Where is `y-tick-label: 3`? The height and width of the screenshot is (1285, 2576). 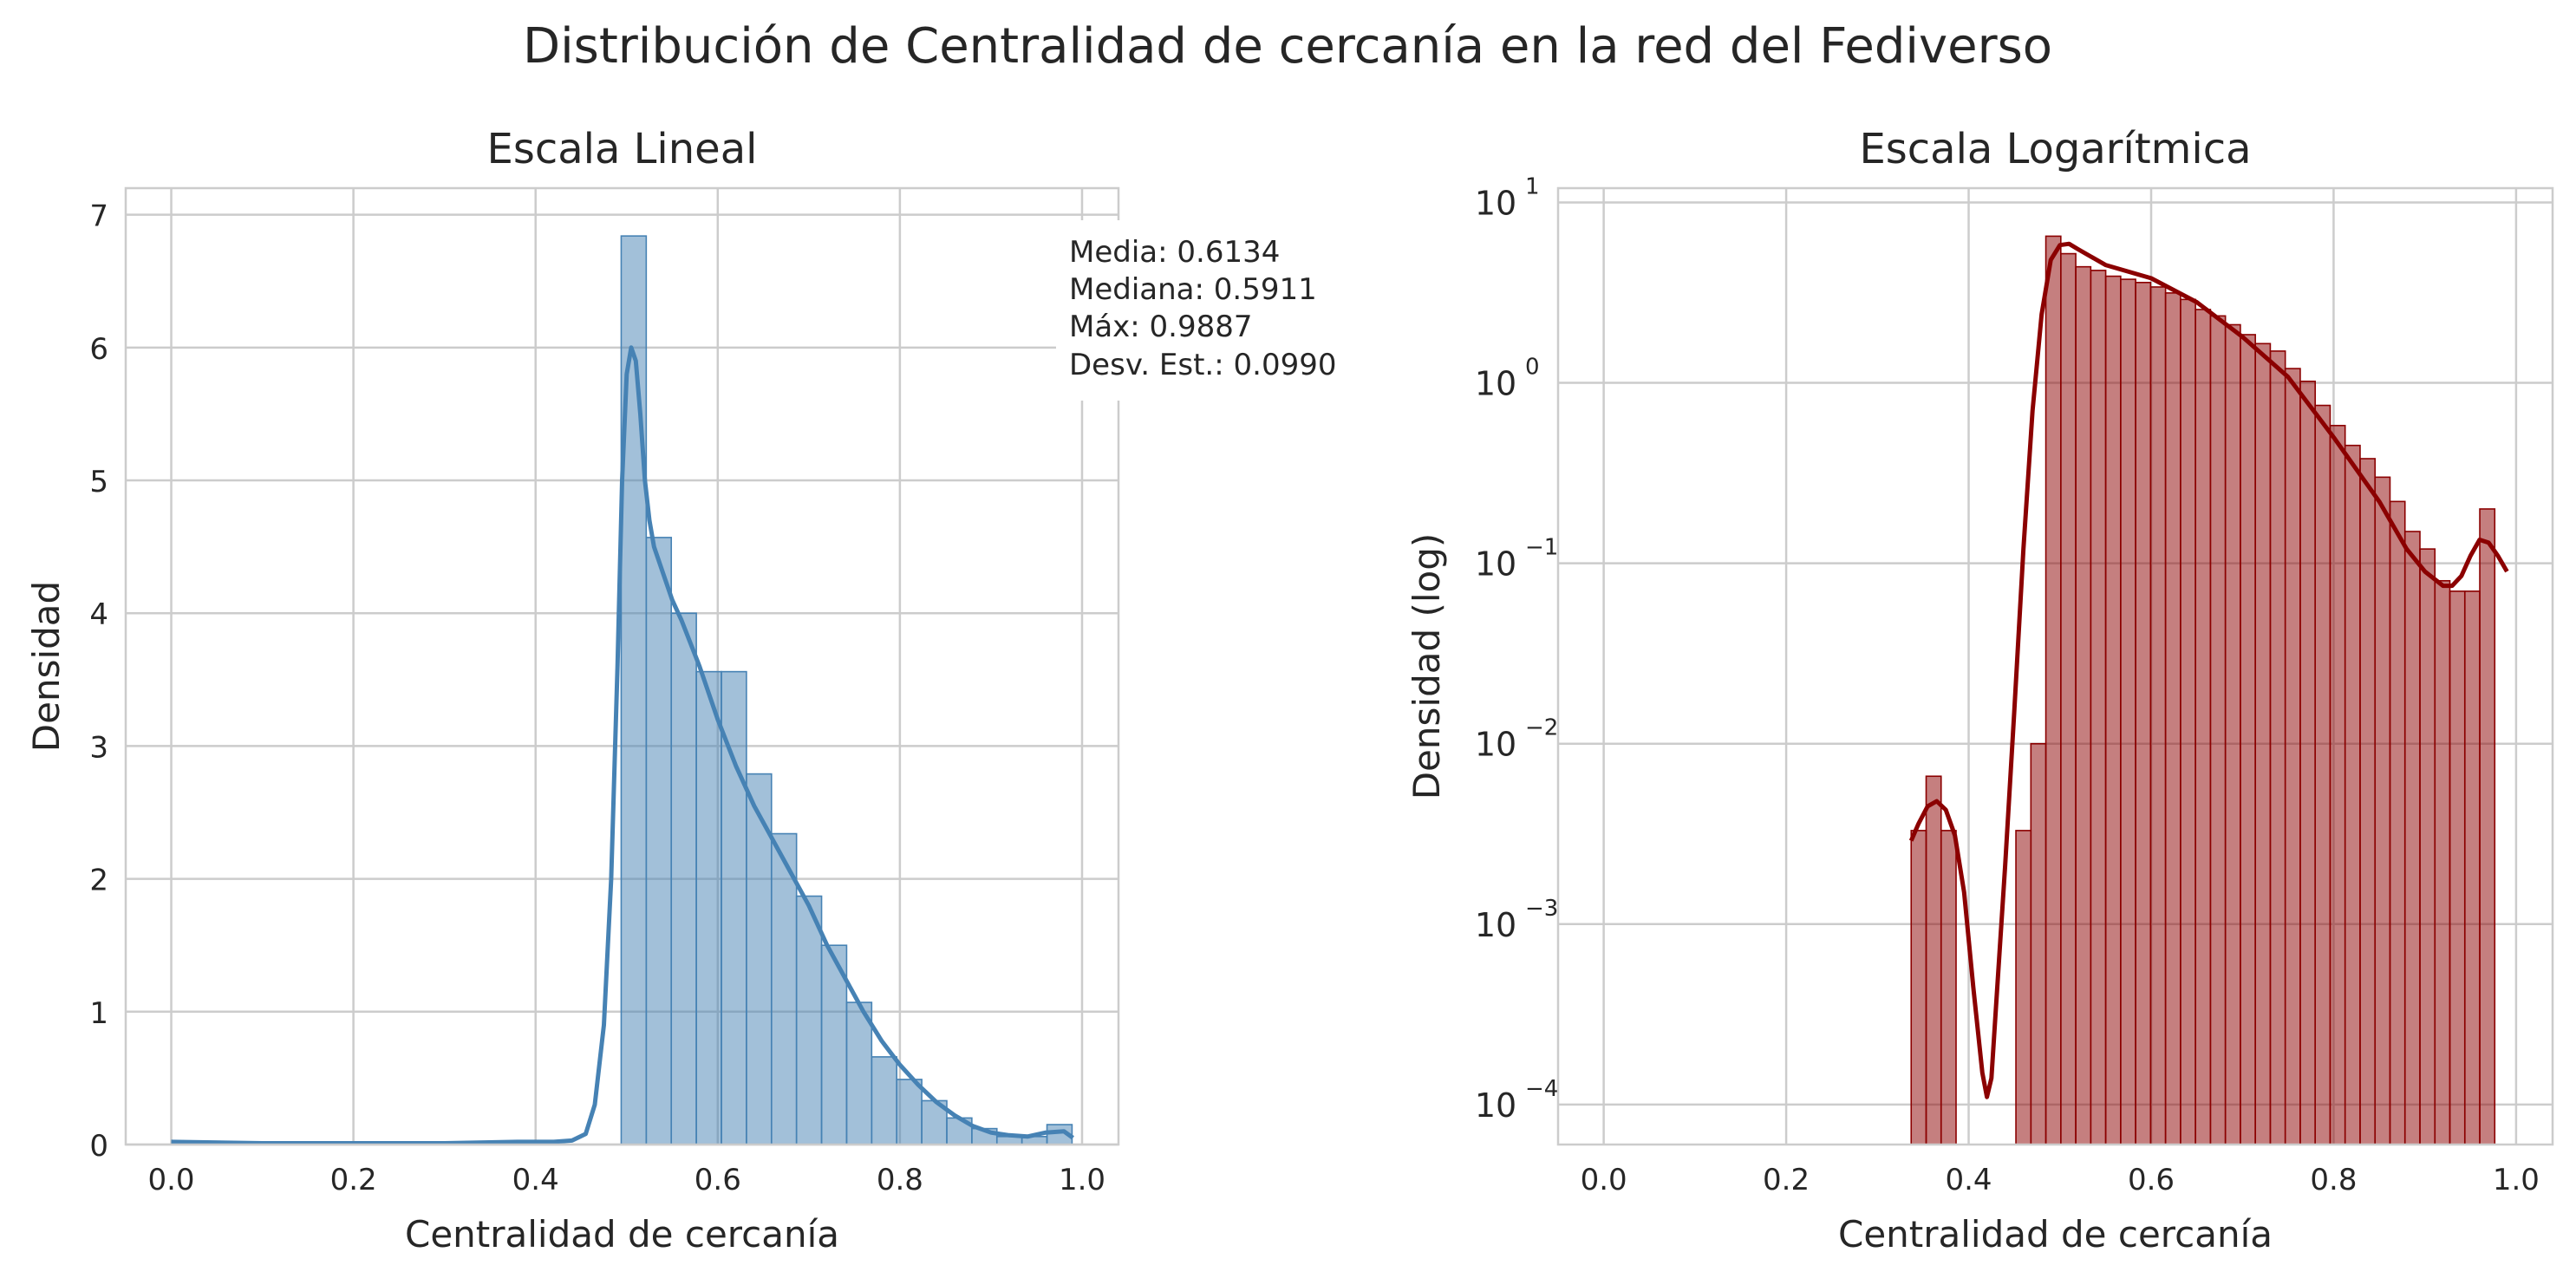
y-tick-label: 3 is located at coordinates (98, 747).